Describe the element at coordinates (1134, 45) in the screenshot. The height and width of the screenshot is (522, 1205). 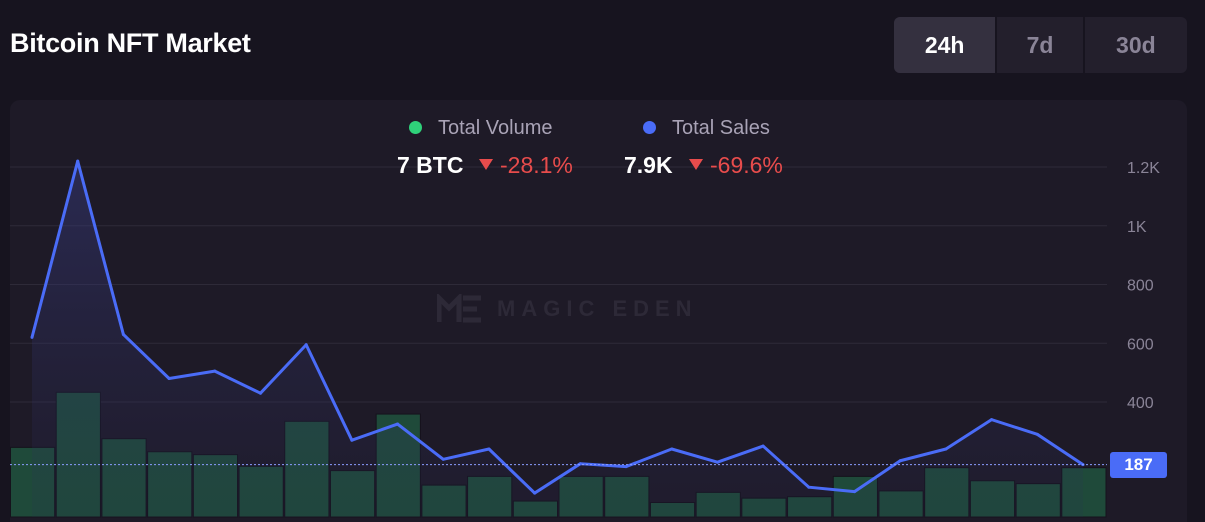
I see `tab-30d: 30d` at that location.